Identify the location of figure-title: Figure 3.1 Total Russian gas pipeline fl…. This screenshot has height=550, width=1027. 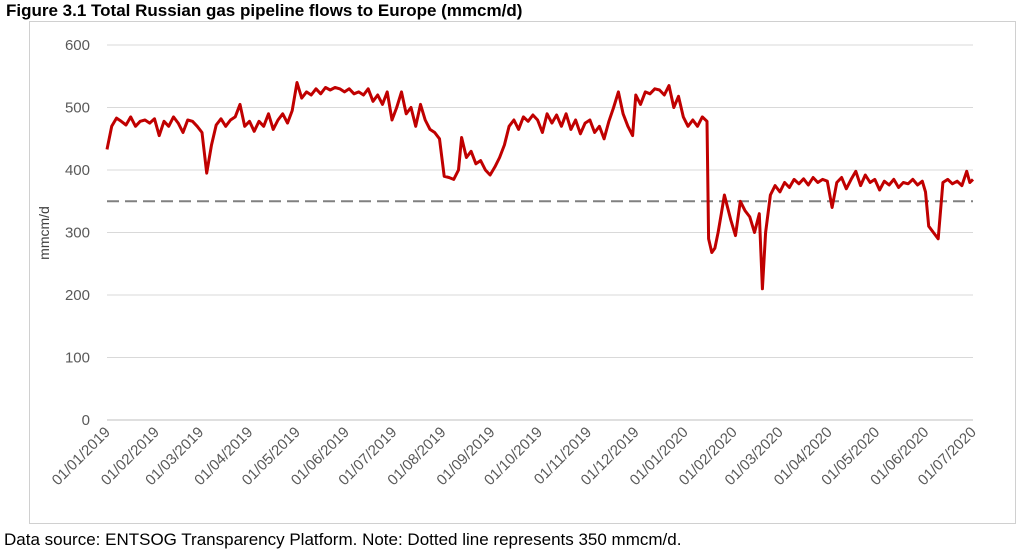
(264, 10).